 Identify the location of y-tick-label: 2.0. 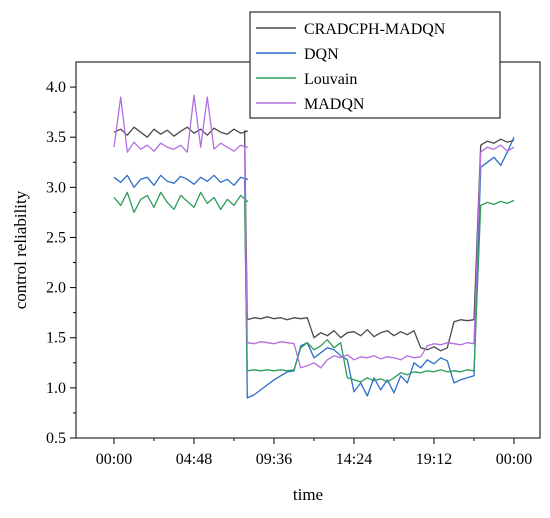
(56, 288).